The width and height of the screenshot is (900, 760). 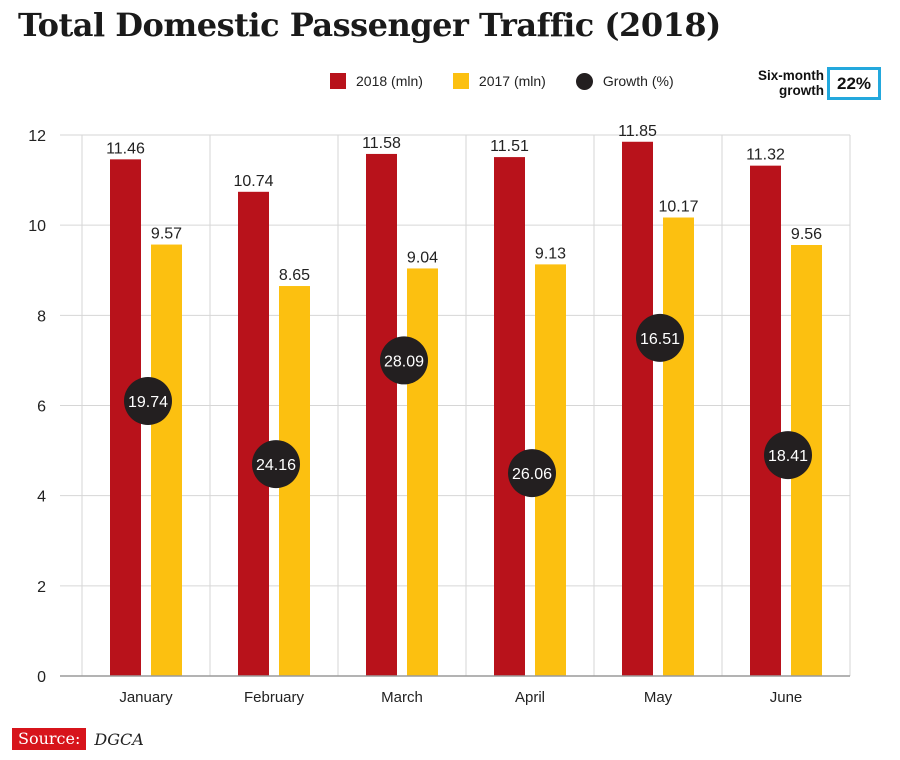 I want to click on x-tick-label-april: April, so click(x=530, y=697).